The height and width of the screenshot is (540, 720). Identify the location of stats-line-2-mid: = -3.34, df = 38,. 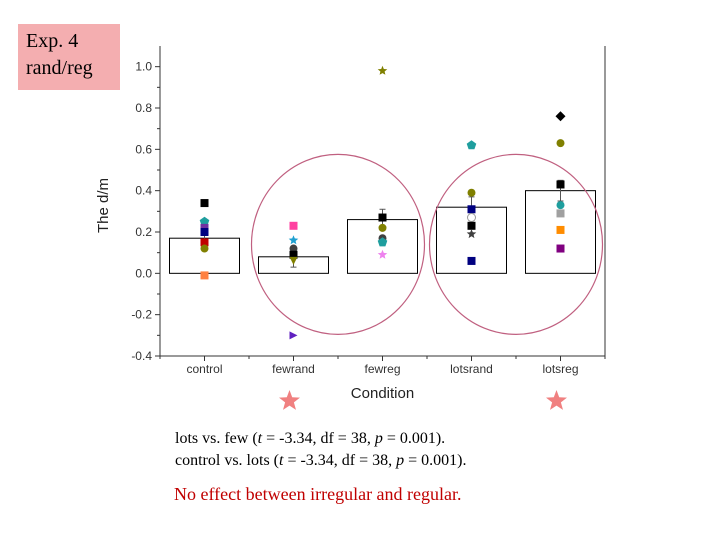
(340, 460).